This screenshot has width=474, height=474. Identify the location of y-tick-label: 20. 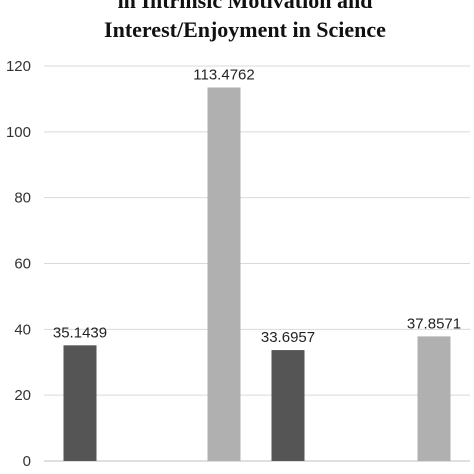
(22, 395).